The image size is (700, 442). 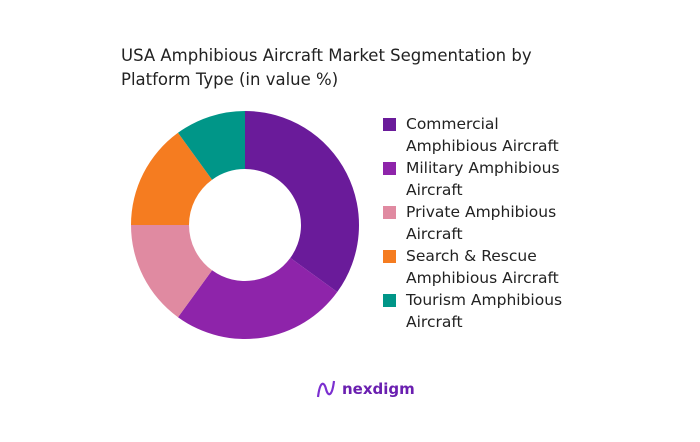 I want to click on legend-item: Private Amphibious Aircraft, so click(x=483, y=223).